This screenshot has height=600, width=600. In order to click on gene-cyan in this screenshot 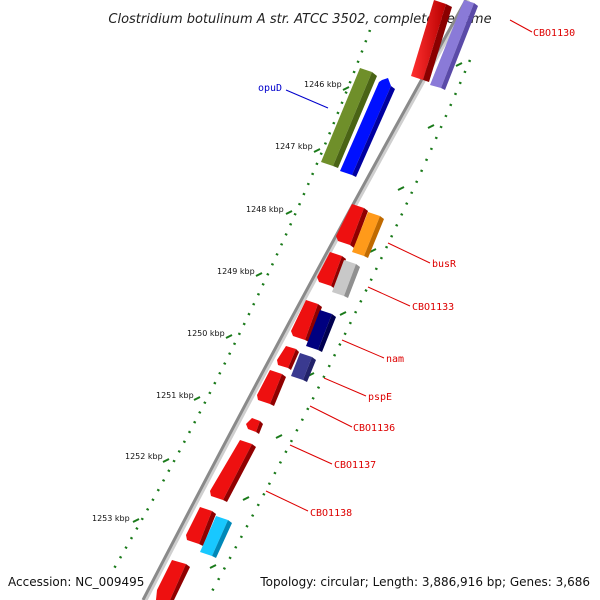, I will do `click(216, 537)`.